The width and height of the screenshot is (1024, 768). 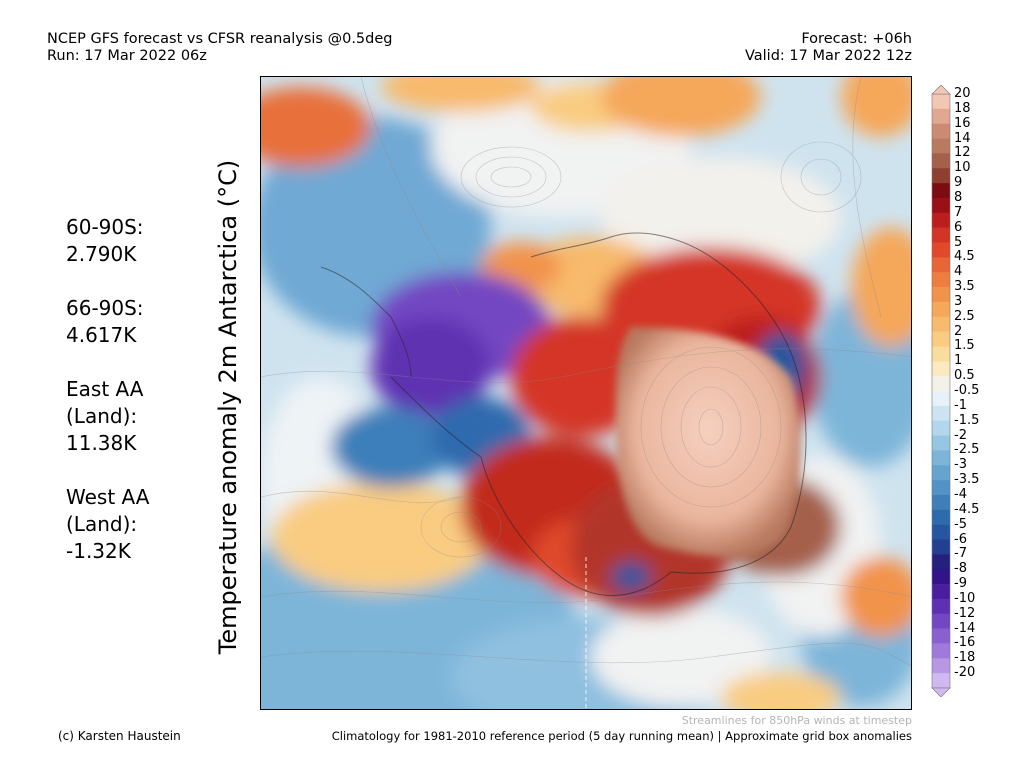 What do you see at coordinates (967, 509) in the screenshot?
I see `colorbar-tick-label: -4.5` at bounding box center [967, 509].